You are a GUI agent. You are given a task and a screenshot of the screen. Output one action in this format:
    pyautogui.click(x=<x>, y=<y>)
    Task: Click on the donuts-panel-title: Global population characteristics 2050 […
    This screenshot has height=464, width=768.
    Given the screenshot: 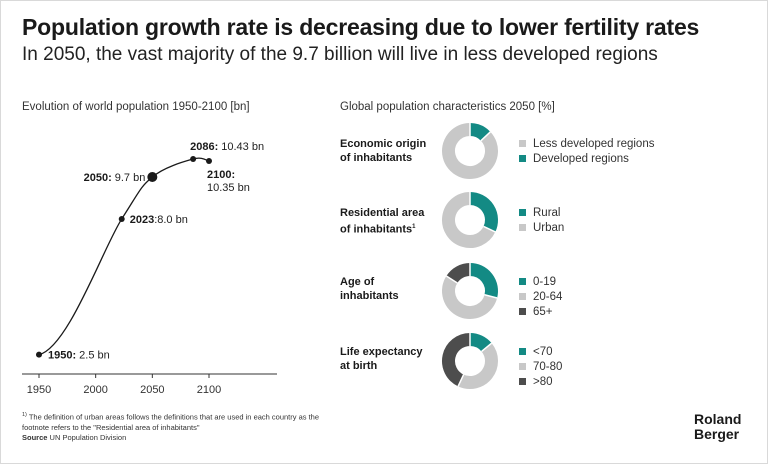 What is the action you would take?
    pyautogui.click(x=447, y=107)
    